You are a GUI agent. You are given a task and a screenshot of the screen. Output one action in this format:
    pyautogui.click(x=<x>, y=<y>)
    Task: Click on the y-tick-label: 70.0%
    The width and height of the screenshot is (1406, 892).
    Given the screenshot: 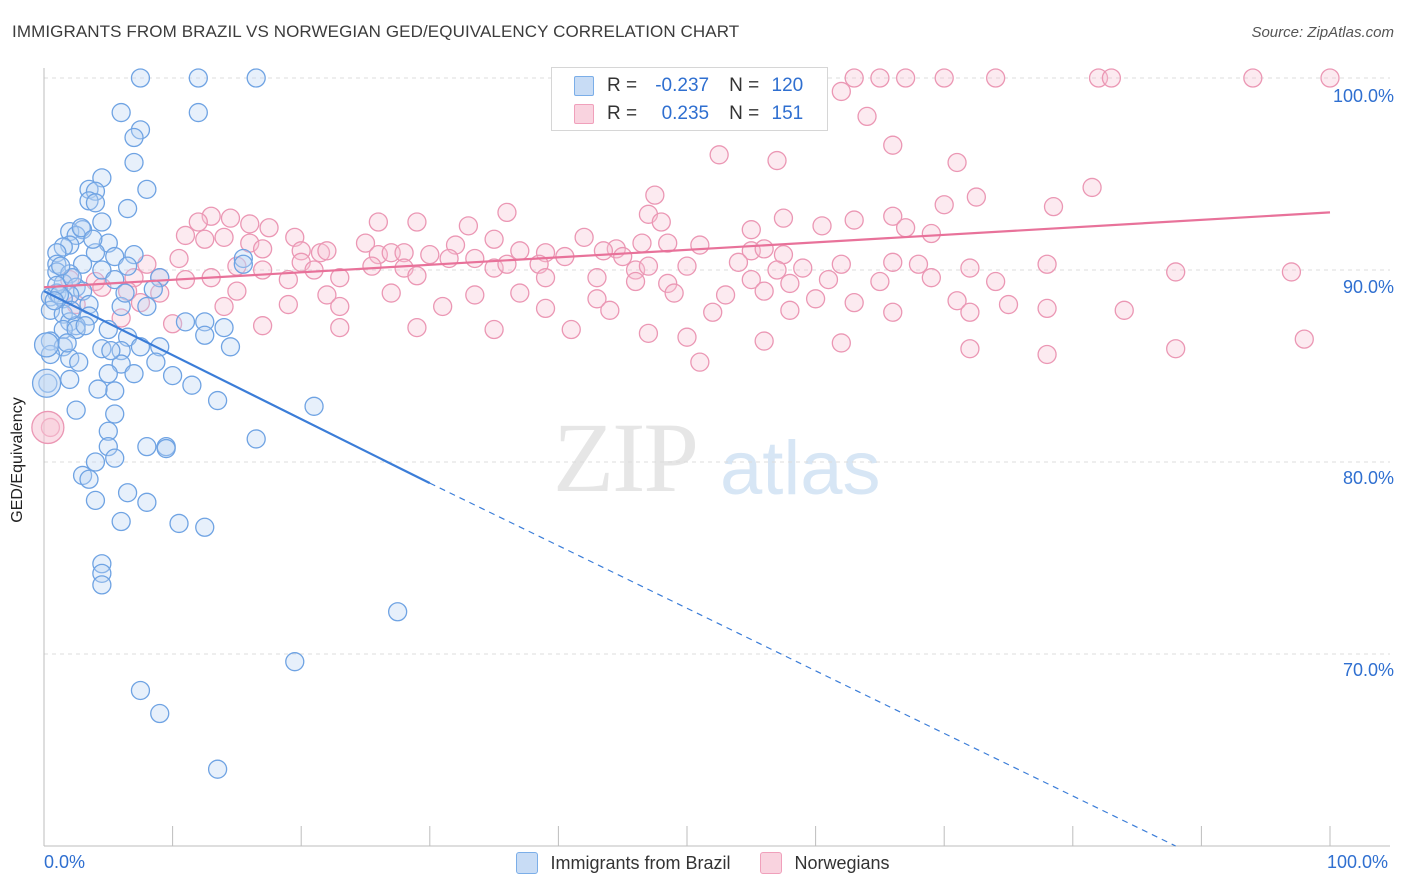 What is the action you would take?
    pyautogui.click(x=1368, y=670)
    